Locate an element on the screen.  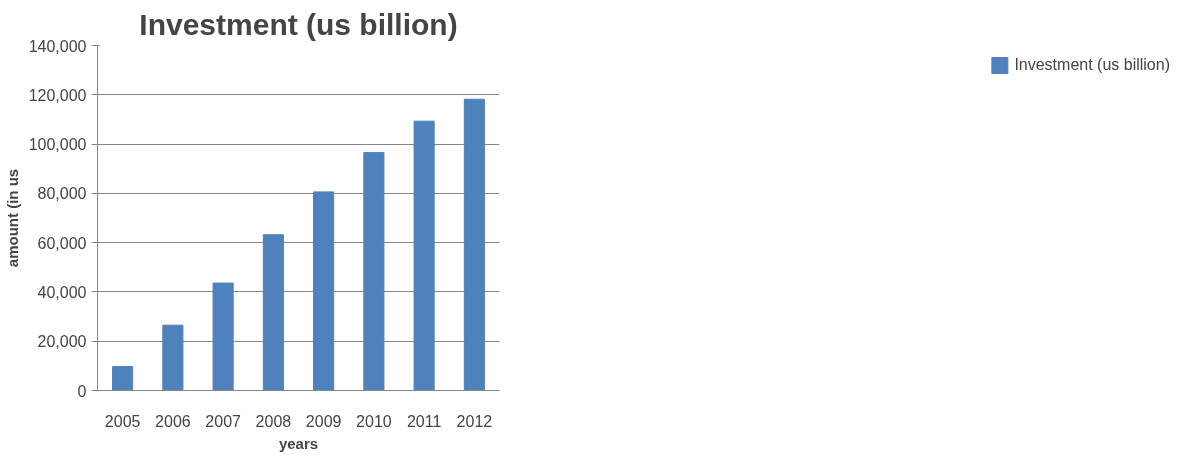
y-tick-label: 0 is located at coordinates (82, 391).